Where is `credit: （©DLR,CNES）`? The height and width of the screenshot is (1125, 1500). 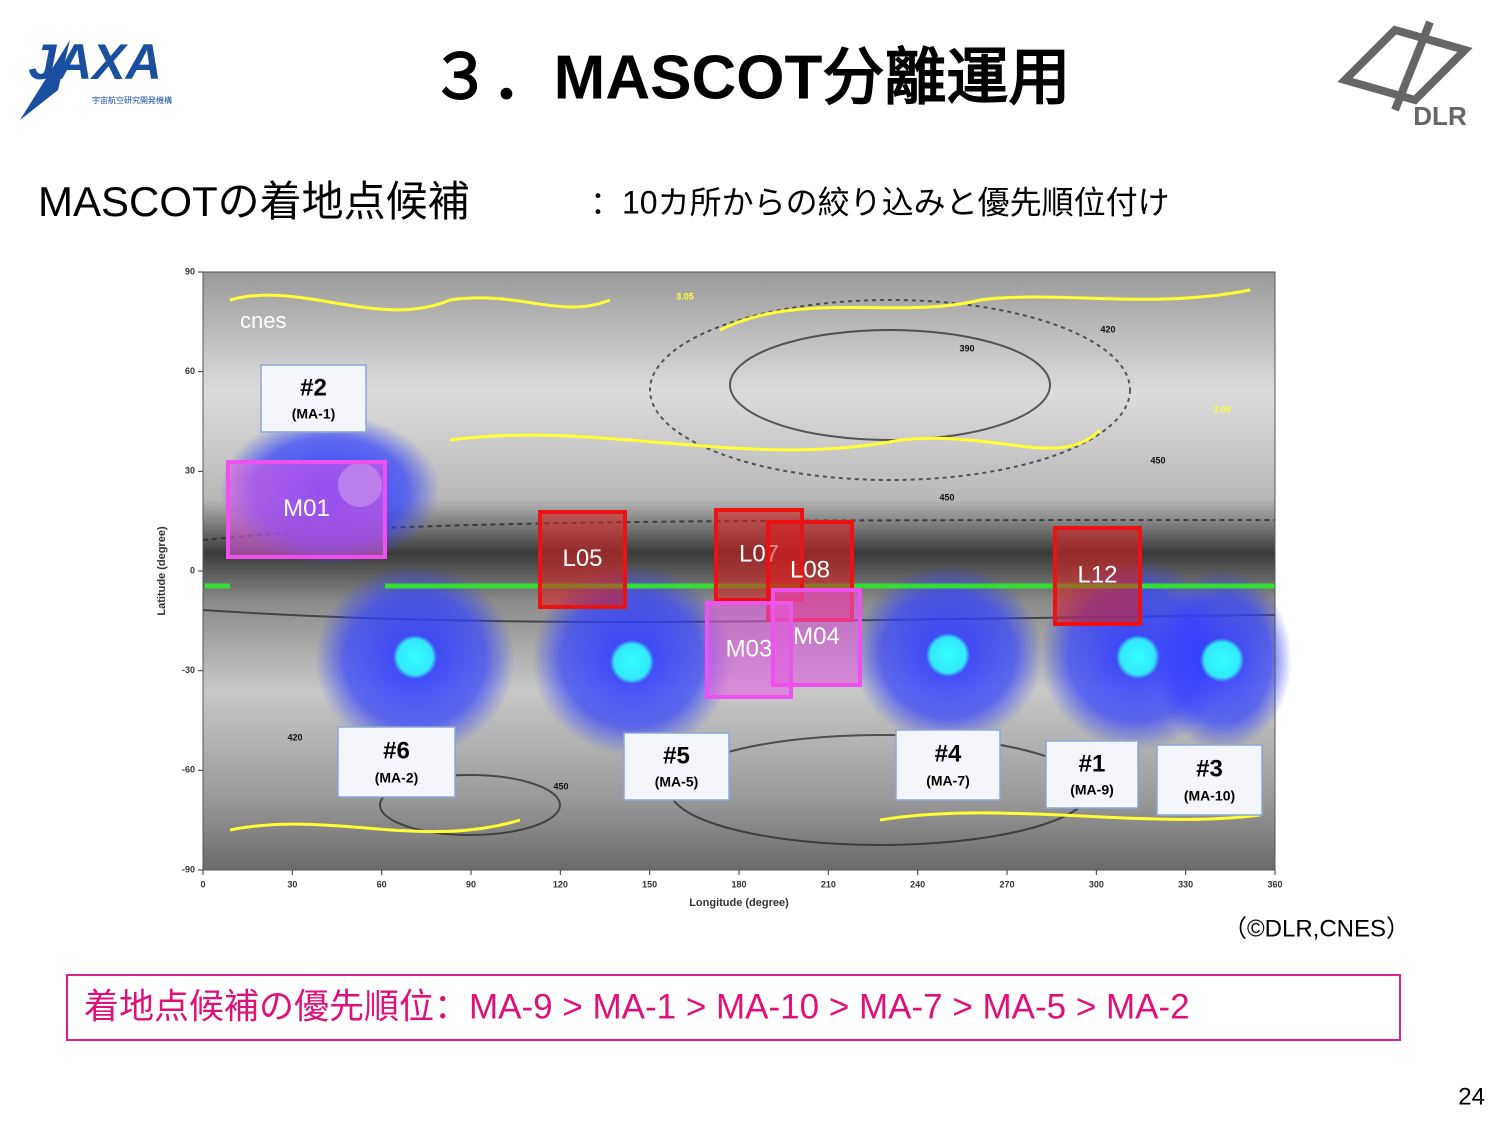 credit: （©DLR,CNES） is located at coordinates (1316, 928).